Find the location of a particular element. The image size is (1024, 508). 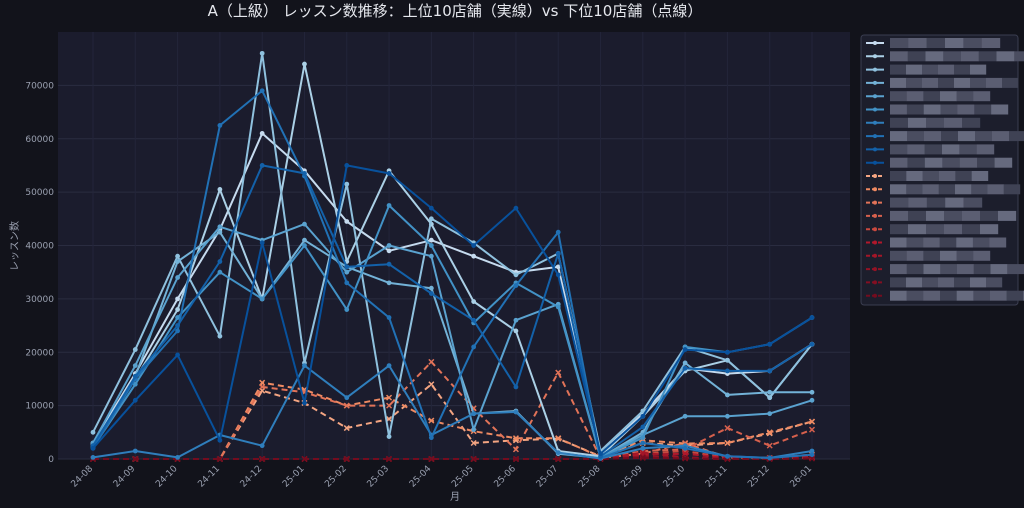

series-line is located at coordinates (453, 410).